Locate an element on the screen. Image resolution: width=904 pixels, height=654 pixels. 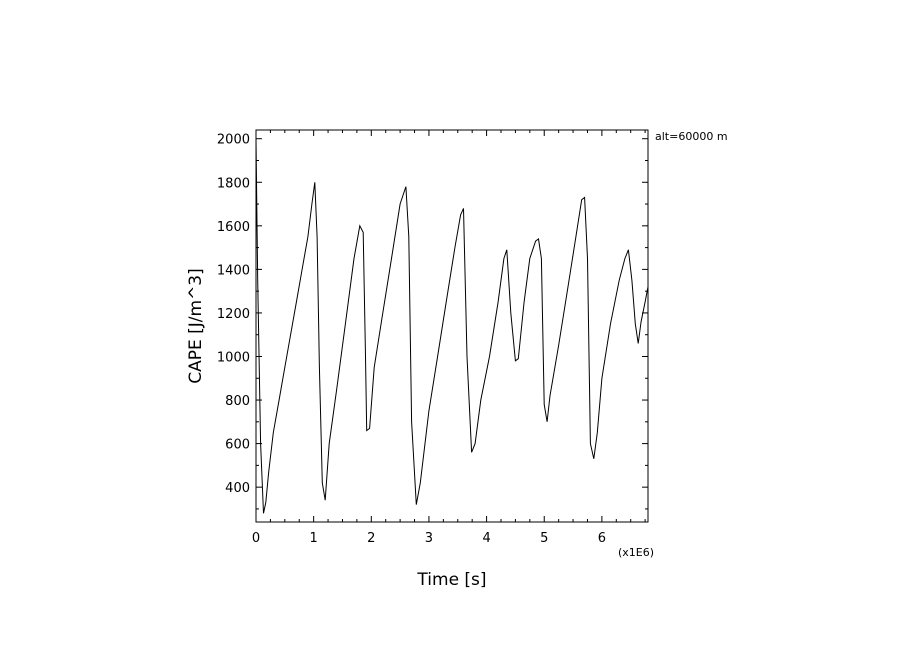
x-tick-label: 5 is located at coordinates (544, 538).